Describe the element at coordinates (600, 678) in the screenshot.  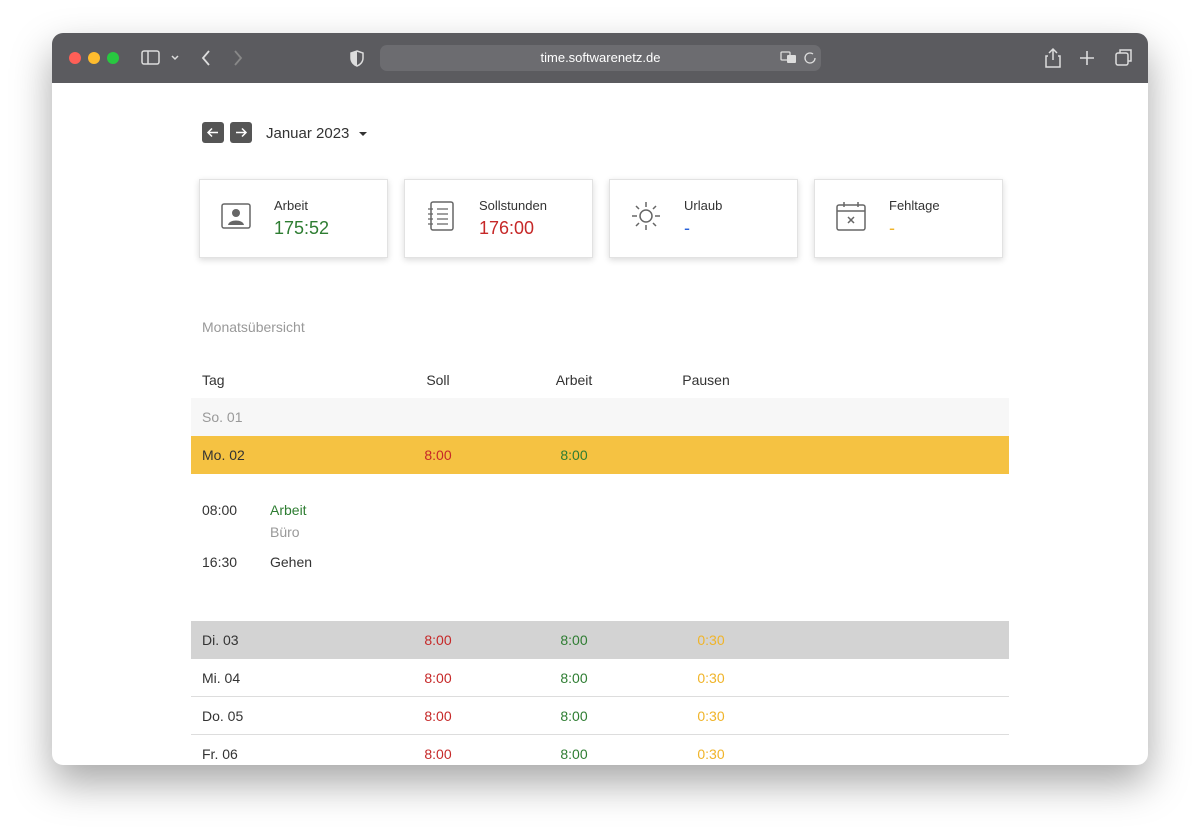
I see `day-row: Mi. 04 8:00 8:00 0:30` at that location.